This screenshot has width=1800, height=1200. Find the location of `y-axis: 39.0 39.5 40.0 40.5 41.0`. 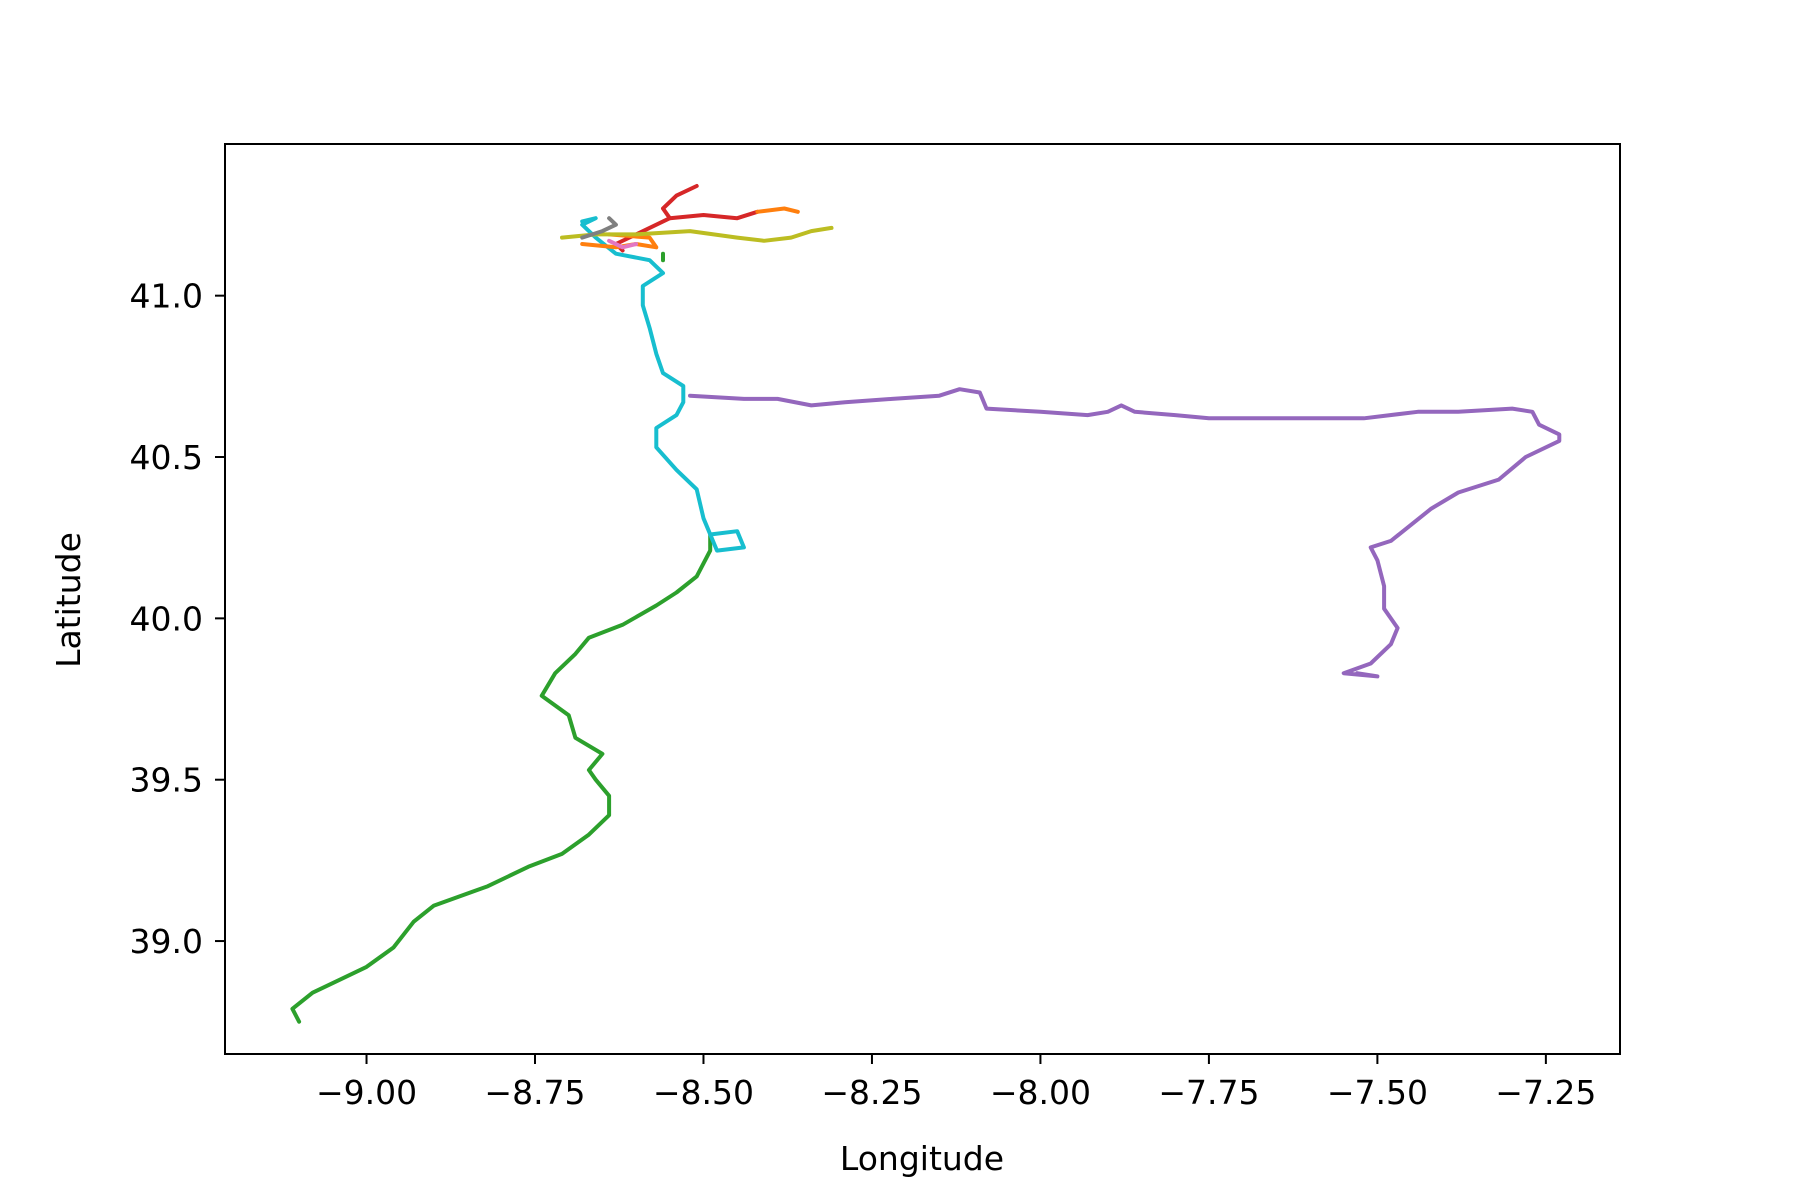

y-axis: 39.0 39.5 40.0 40.5 41.0 is located at coordinates (177, 619).